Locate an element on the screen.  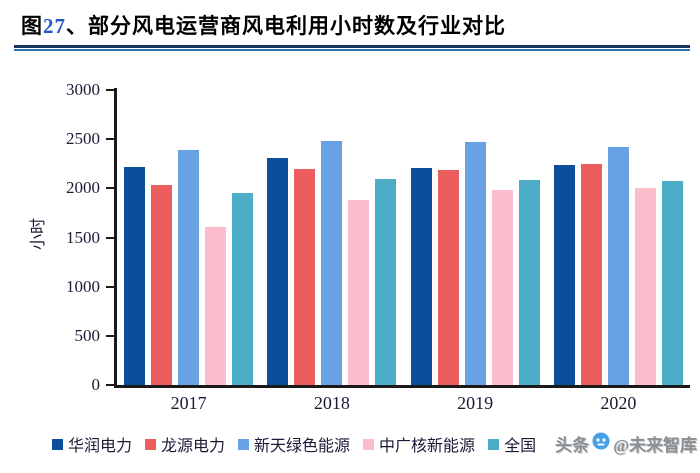
bar-新天绿色能源-2020 is located at coordinates (618, 266).